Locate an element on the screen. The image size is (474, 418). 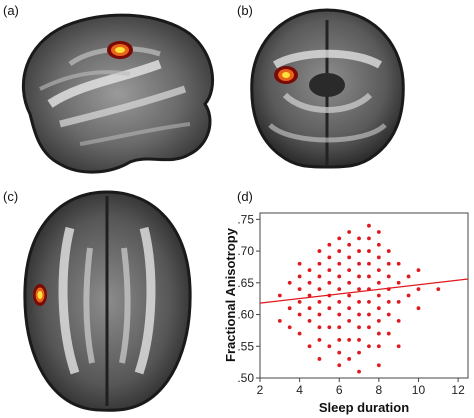
y-tick-label: .55 is located at coordinates (245, 346).